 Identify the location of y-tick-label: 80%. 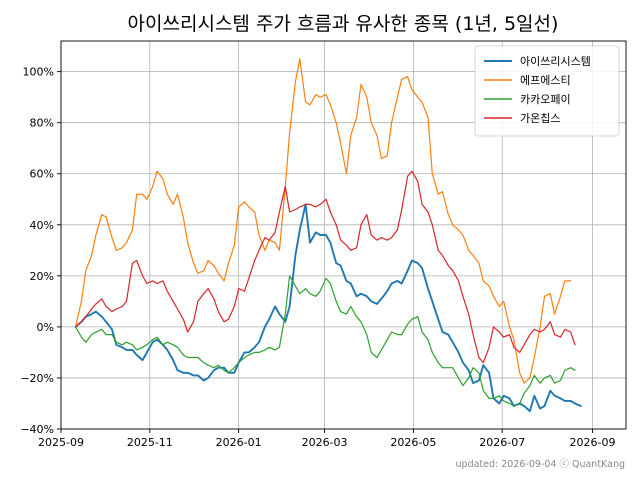
(42, 123).